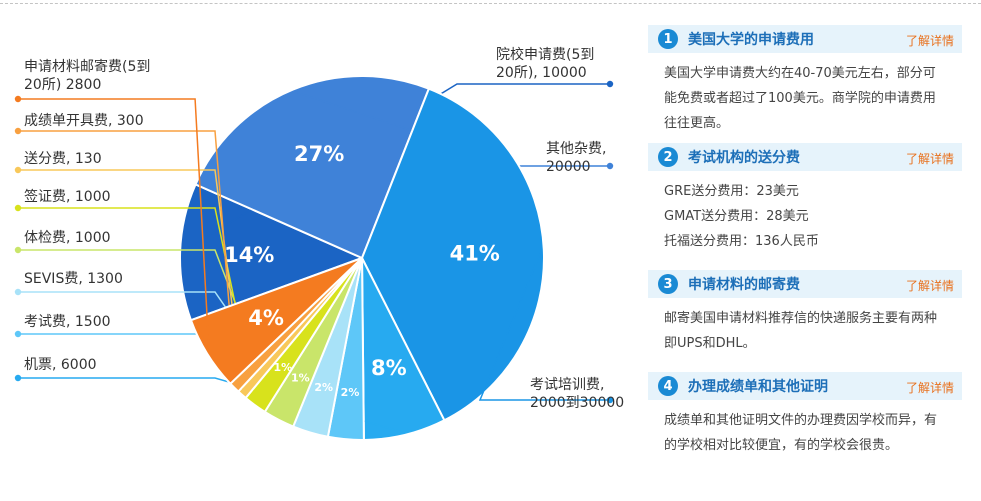  Describe the element at coordinates (87, 76) in the screenshot. I see `slice-category-label: 申请材料邮寄费(5到 20所) 2800` at that location.